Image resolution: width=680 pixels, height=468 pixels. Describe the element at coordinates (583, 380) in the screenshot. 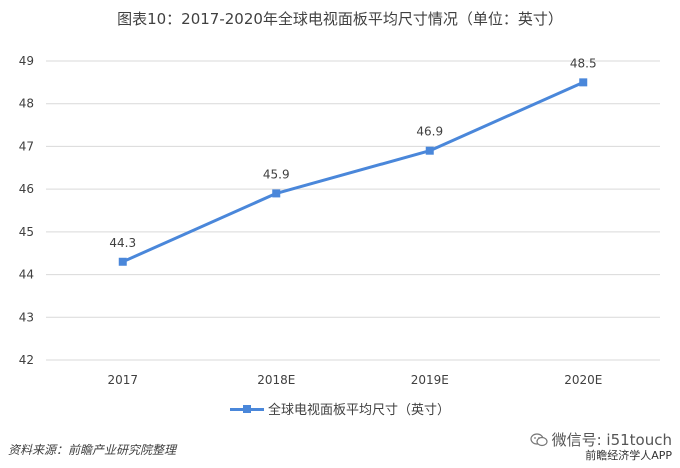

I see `x-tick-label: 2020E` at that location.